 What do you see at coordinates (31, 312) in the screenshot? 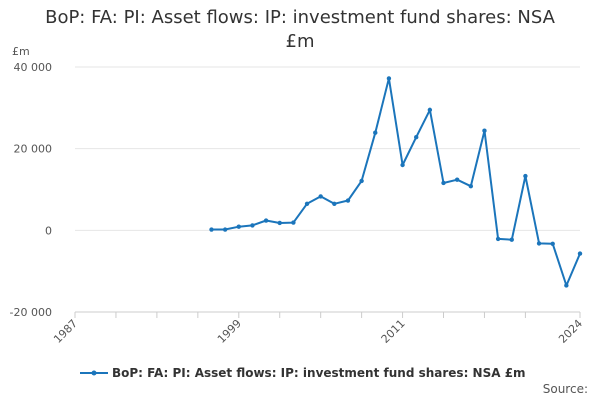
I see `y-tick-label: -20 000` at bounding box center [31, 312].